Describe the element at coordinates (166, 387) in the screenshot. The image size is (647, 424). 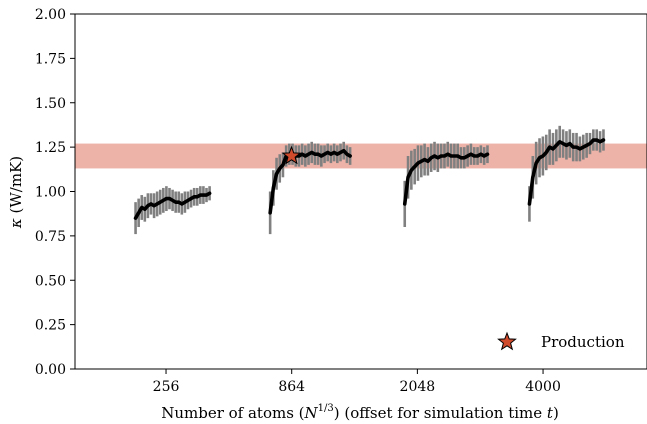
I see `x-tick-label: 256` at that location.